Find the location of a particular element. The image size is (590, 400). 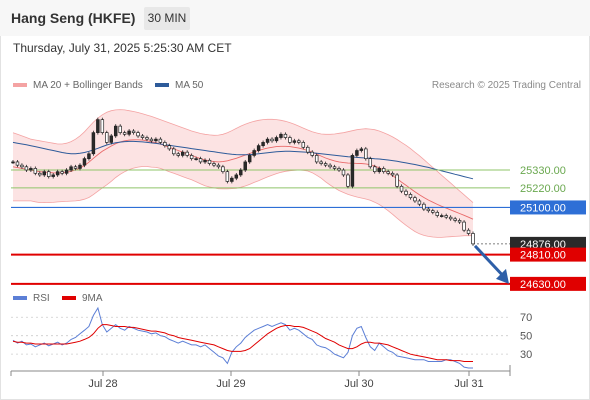

legend-bollinger-label: MA 20 + Bollinger Bands is located at coordinates (88, 85).